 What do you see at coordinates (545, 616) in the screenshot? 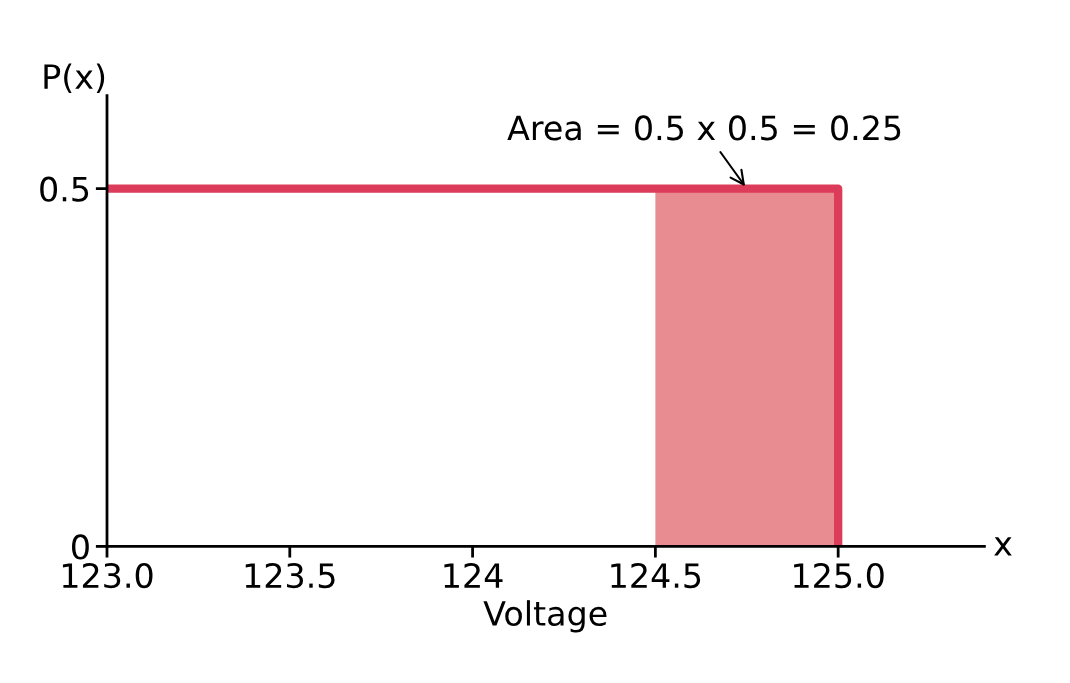
I see `x-axis-title: Voltage` at bounding box center [545, 616].